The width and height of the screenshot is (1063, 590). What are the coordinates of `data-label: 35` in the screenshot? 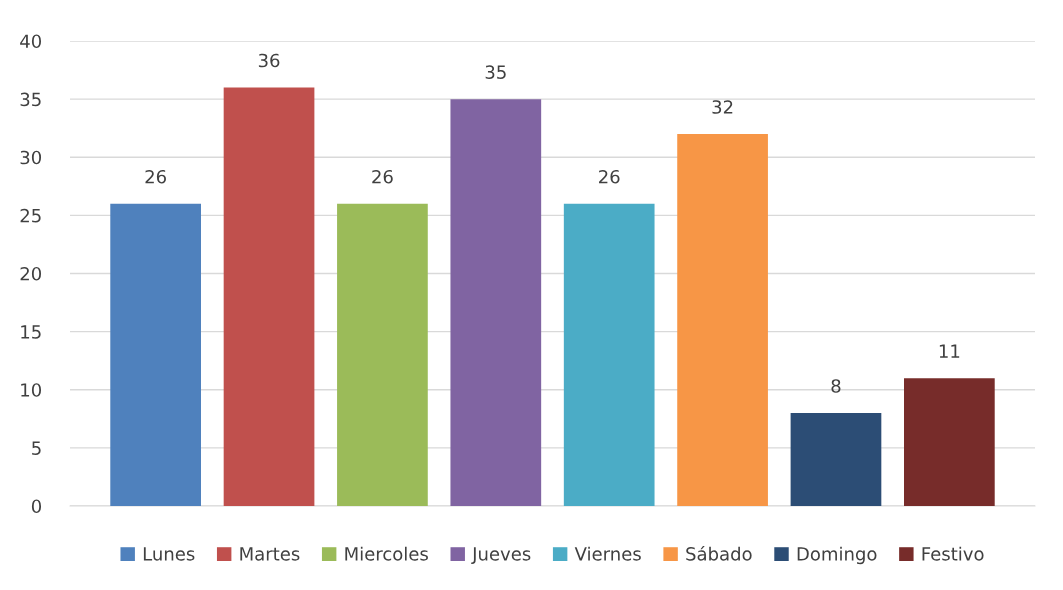 It's located at (495, 72).